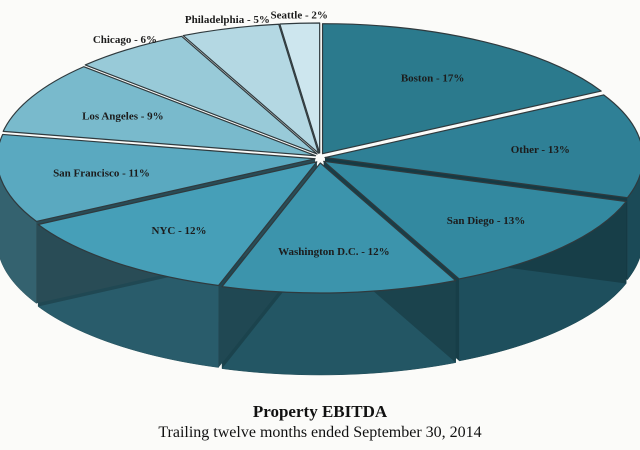 This screenshot has width=640, height=450. I want to click on pie-slice-philadelphia, so click(251, 88).